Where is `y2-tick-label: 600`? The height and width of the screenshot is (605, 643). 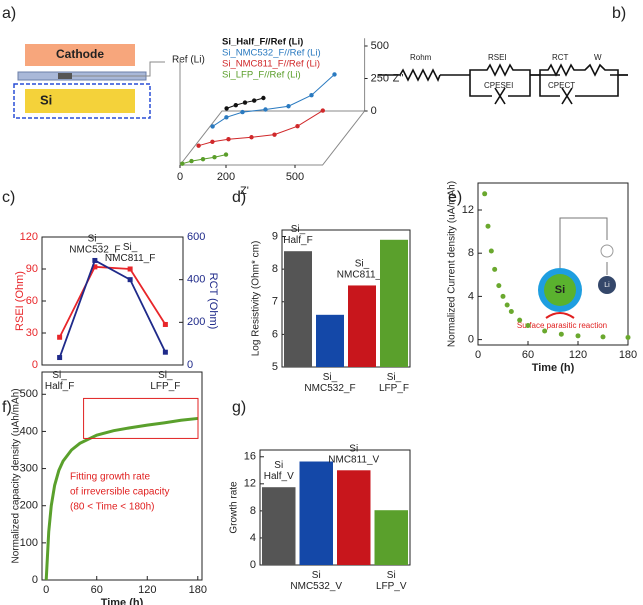 y2-tick-label: 600 is located at coordinates (196, 237).